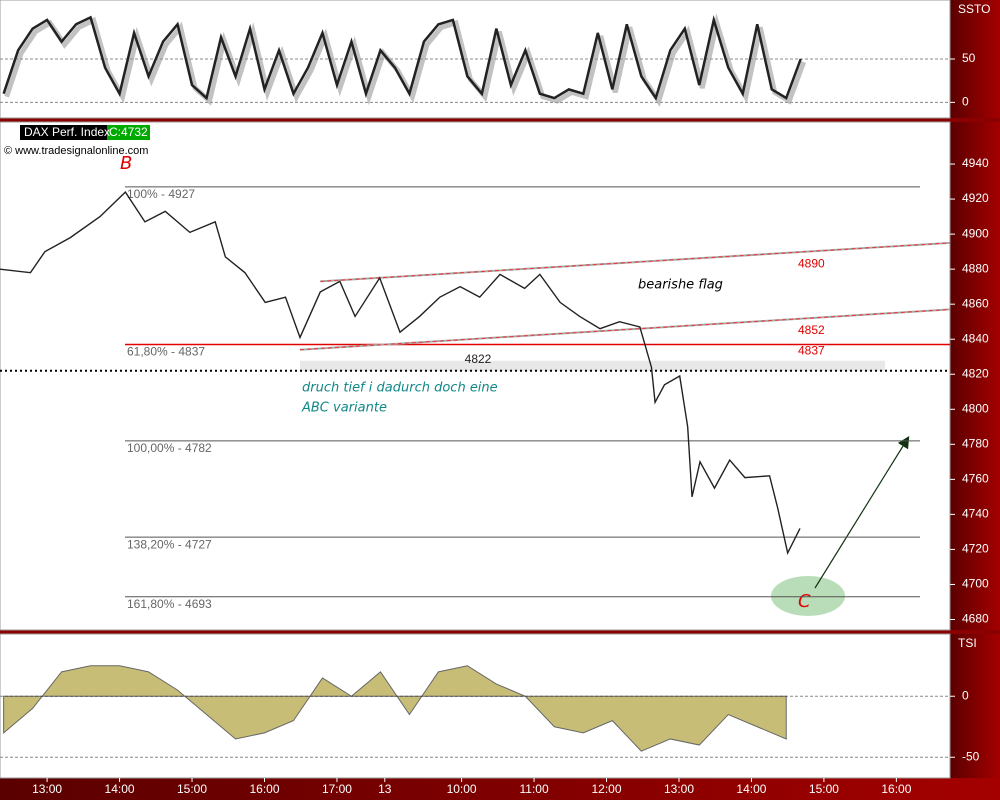 The image size is (1000, 800). Describe the element at coordinates (804, 601) in the screenshot. I see `wave-label: C` at that location.